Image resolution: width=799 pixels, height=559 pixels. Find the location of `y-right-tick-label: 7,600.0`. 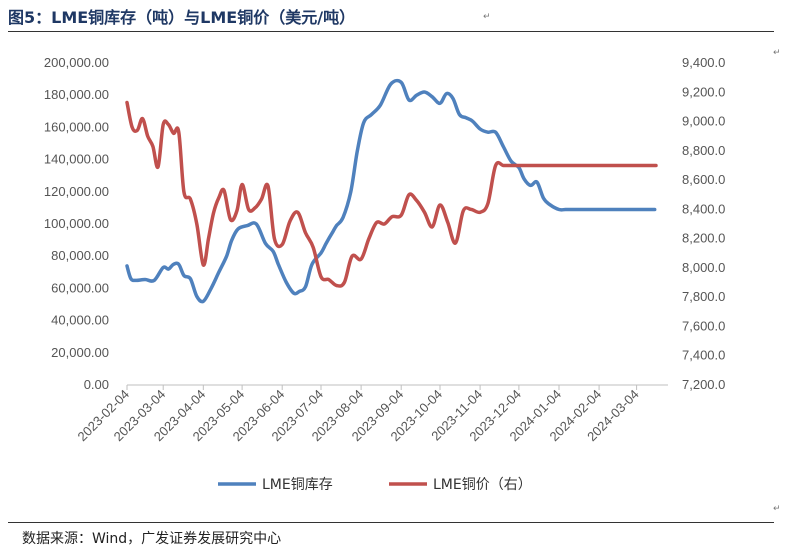

y-right-tick-label: 7,600.0 is located at coordinates (703, 325).